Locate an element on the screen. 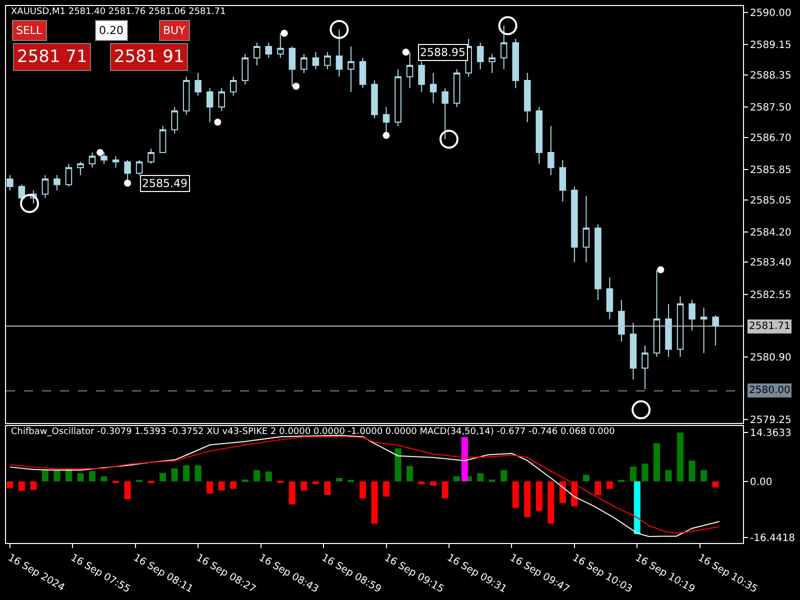 This screenshot has height=600, width=800. y-tick-label: 2583.40 is located at coordinates (771, 263).